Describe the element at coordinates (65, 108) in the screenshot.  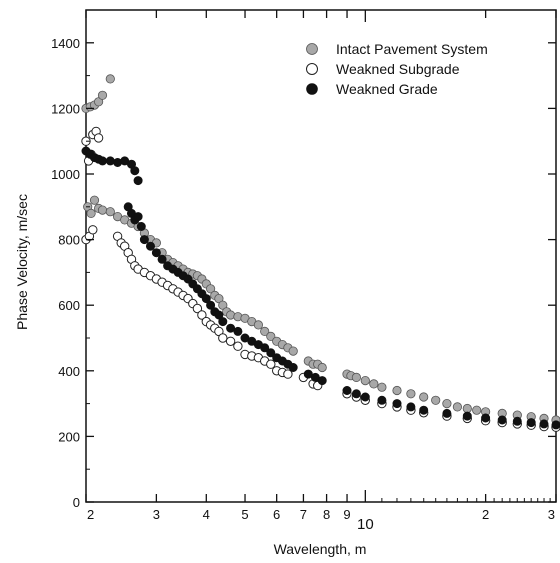
I see `y-tick-label: 1200` at that location.